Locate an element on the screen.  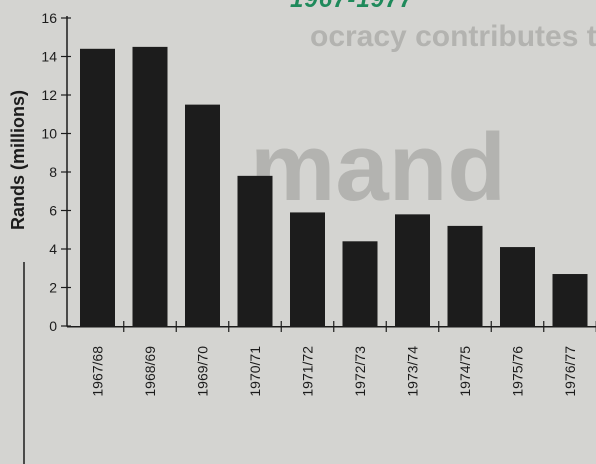
y-tick-label: 0 is located at coordinates (53, 326).